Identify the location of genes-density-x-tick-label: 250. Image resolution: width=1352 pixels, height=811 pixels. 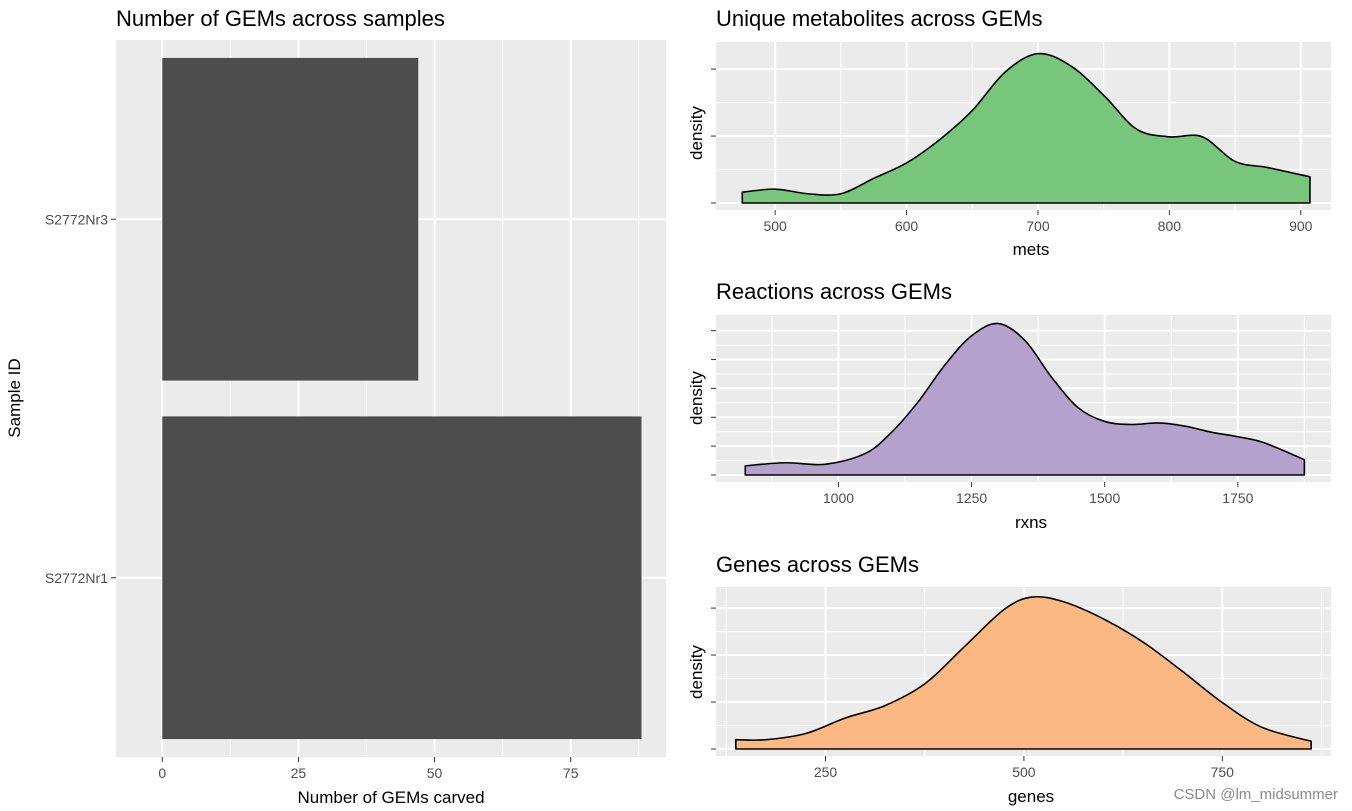
(826, 772).